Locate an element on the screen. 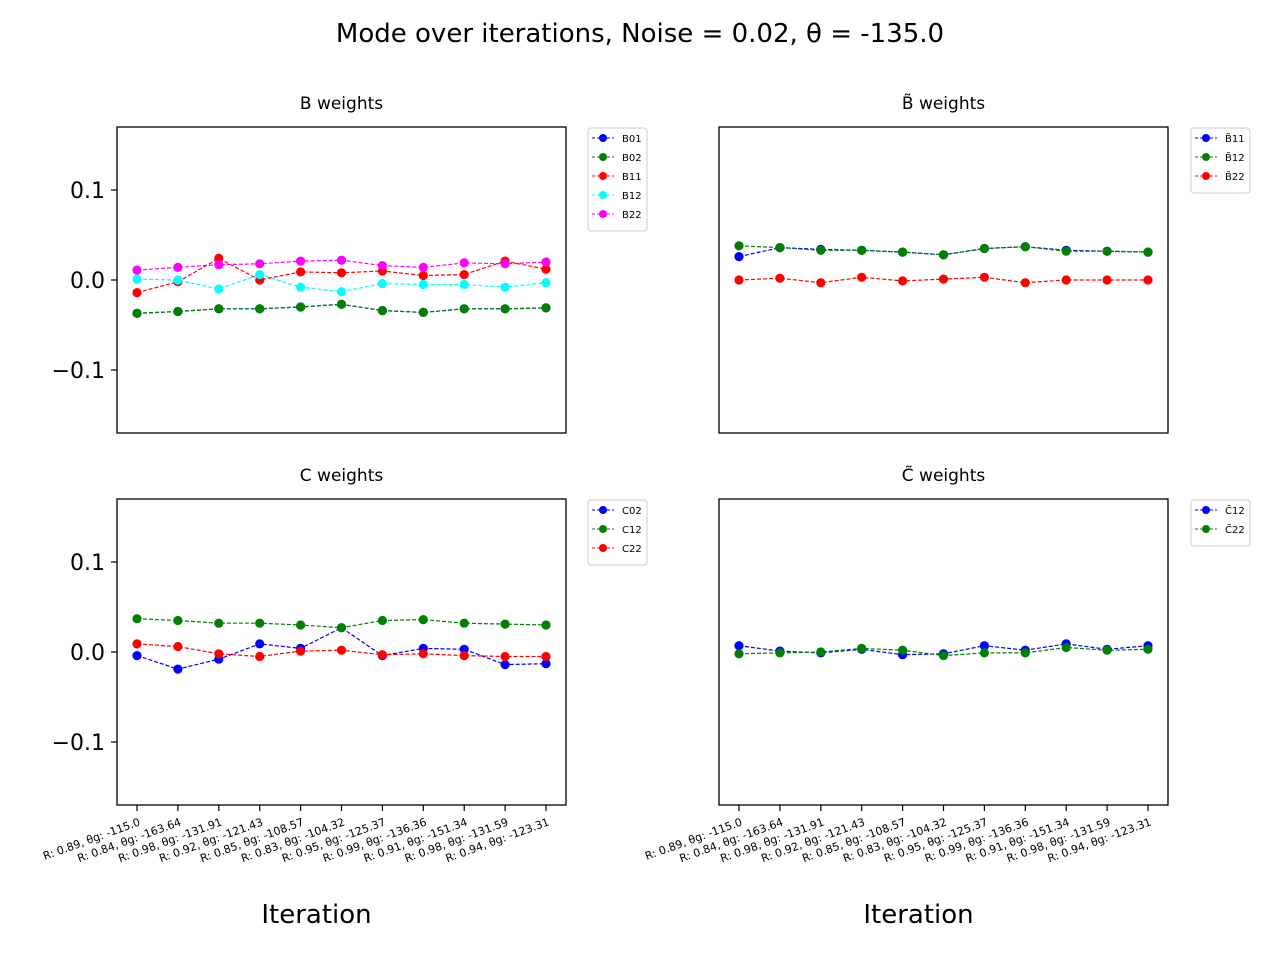 Image resolution: width=1280 pixels, height=960 pixels. legend: B̃11 B̃12 B̃22 is located at coordinates (1220, 160).